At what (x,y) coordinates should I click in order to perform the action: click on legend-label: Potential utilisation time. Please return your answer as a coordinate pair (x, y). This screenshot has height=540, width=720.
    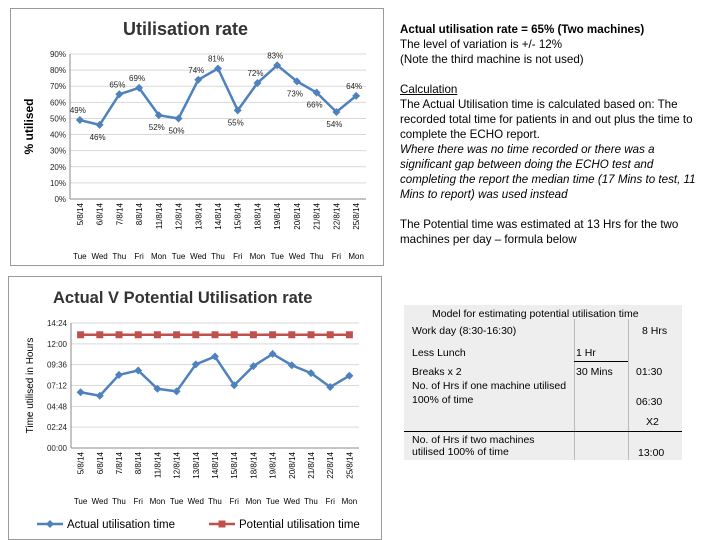
    Looking at the image, I should click on (299, 525).